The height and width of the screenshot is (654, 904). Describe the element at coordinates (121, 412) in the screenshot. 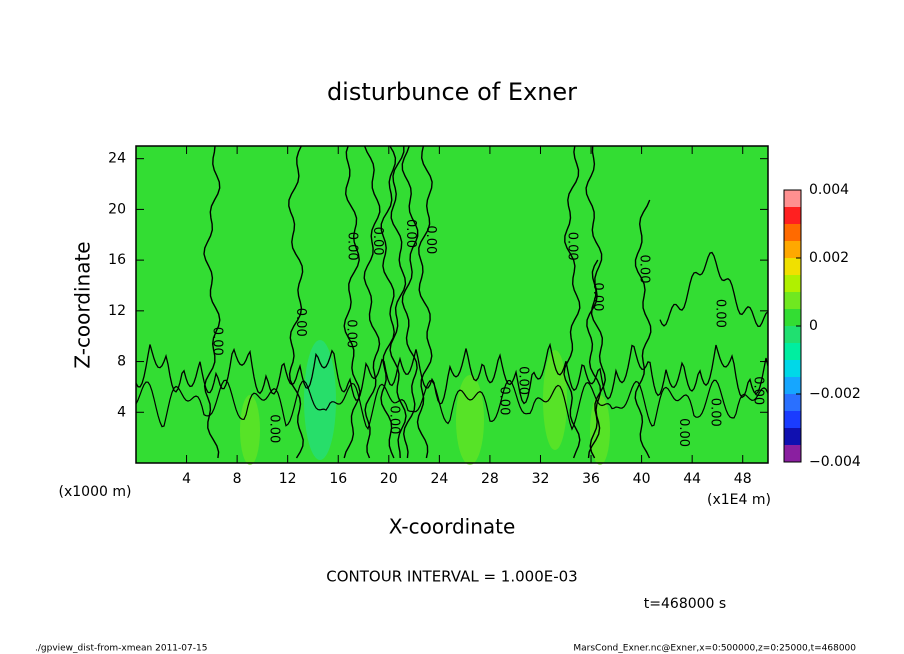

I see `y-tick-label: 4` at that location.